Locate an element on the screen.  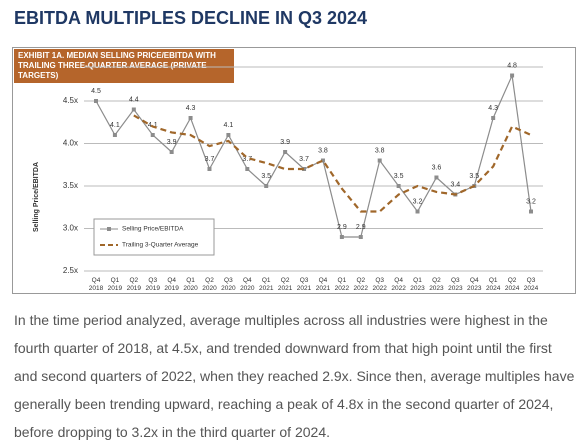
x-tick-label: Q4 2022 is located at coordinates (398, 284).